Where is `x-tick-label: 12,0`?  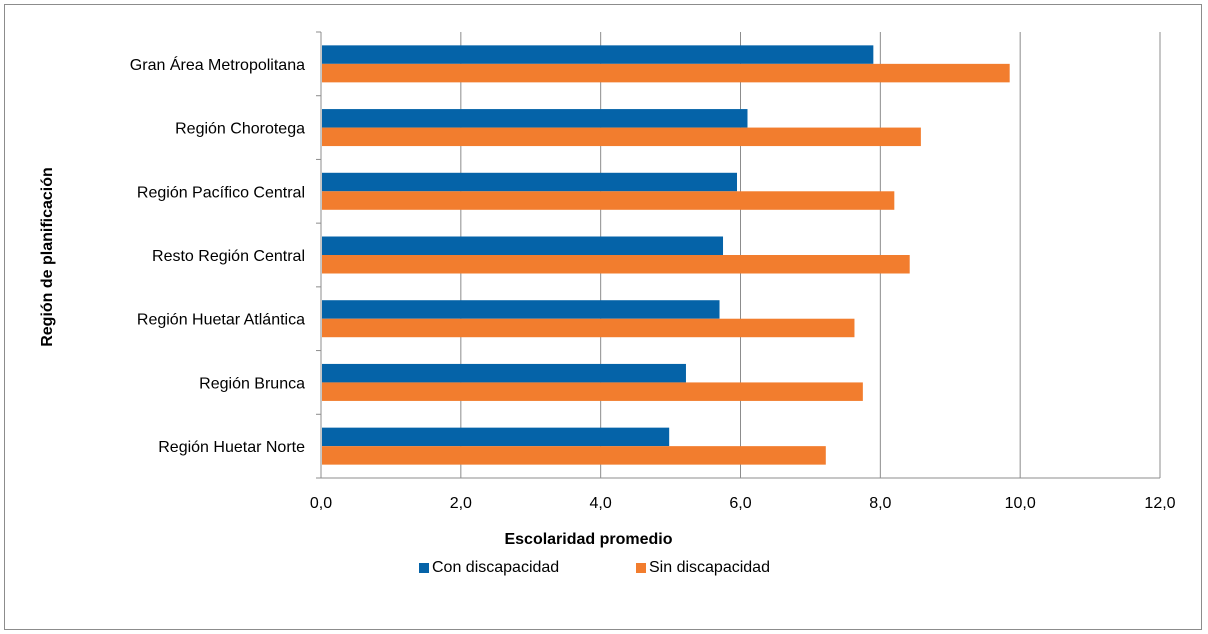 x-tick-label: 12,0 is located at coordinates (1159, 503).